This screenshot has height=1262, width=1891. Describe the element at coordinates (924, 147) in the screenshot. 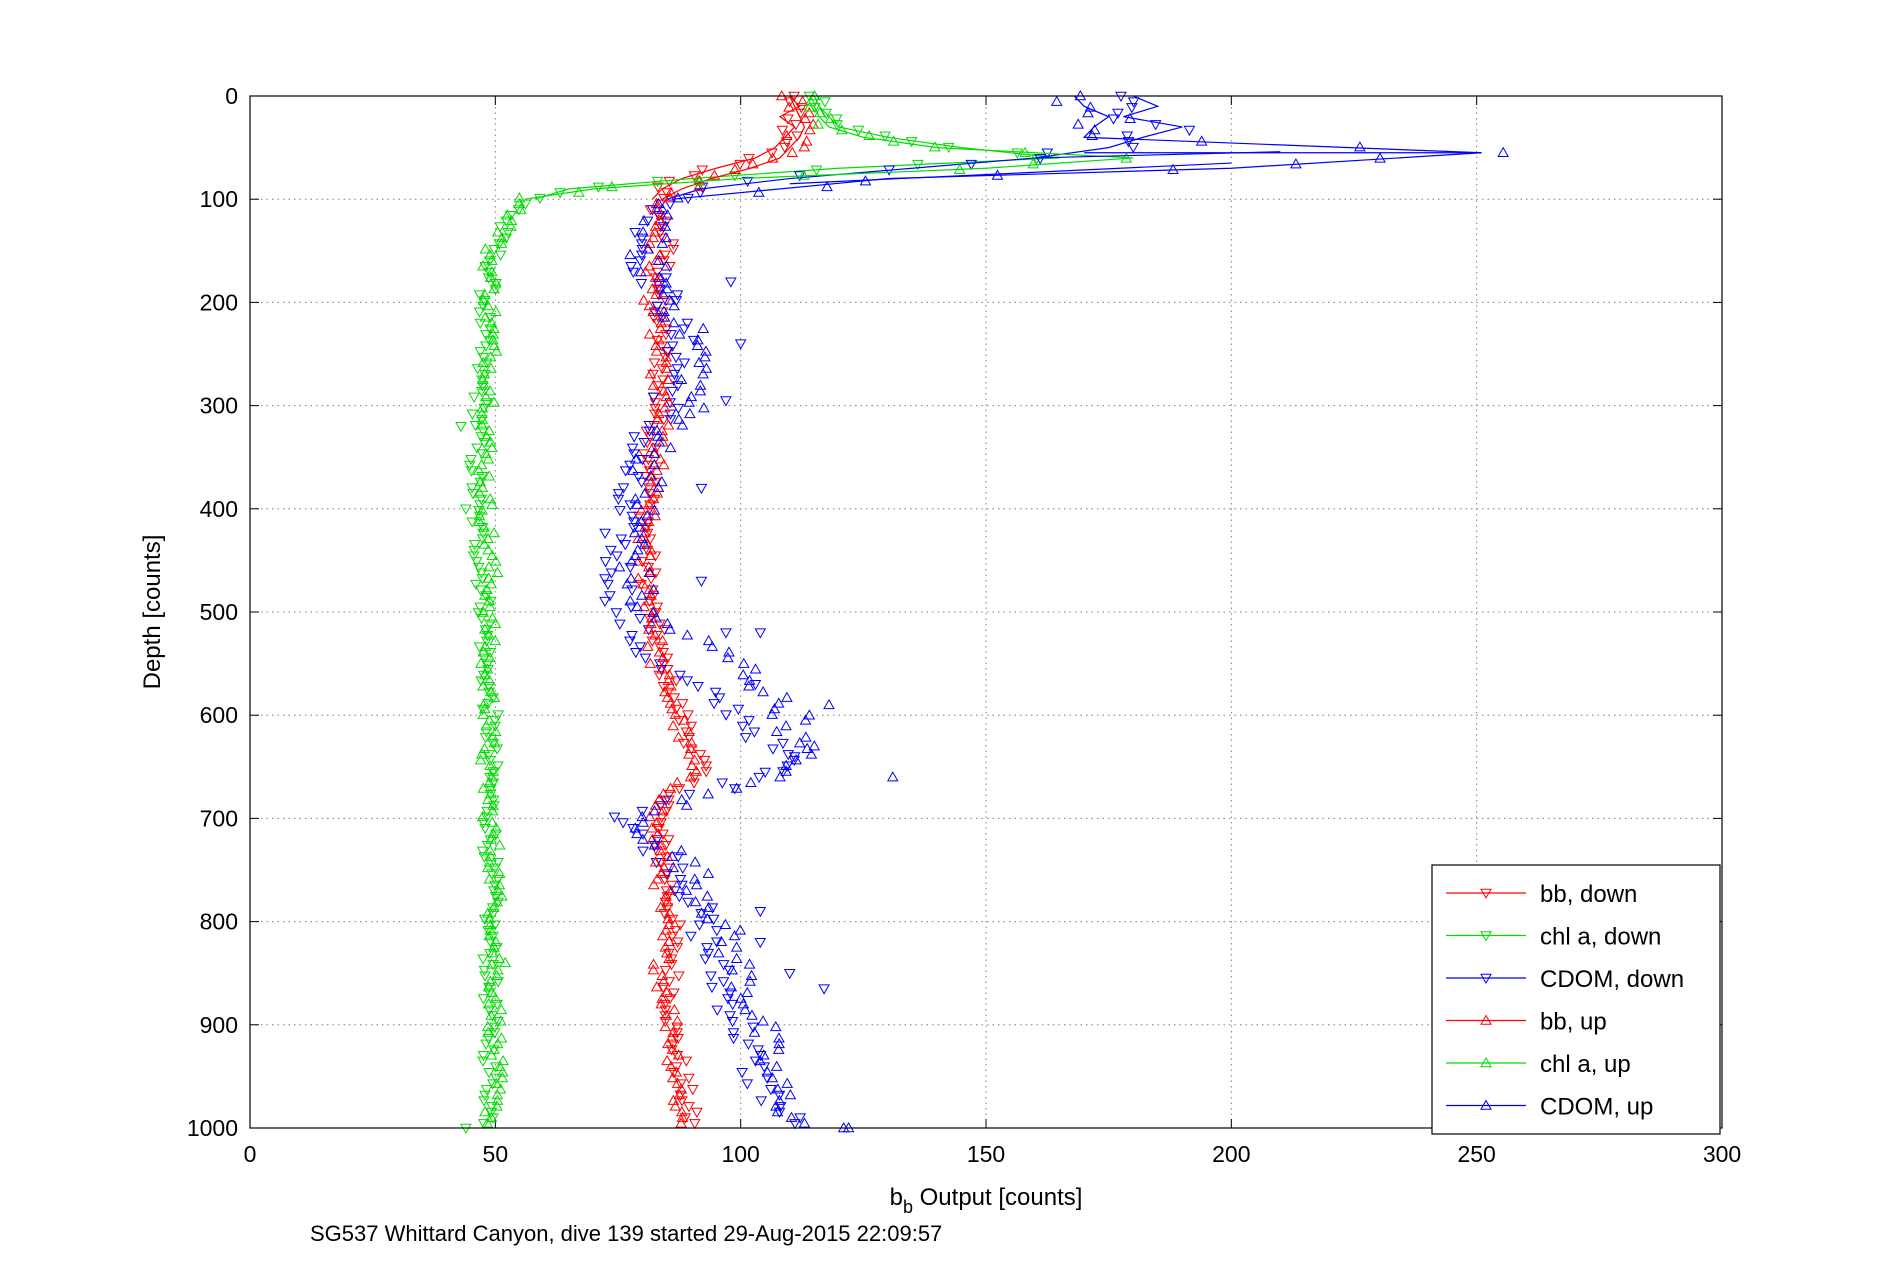

I see `series-line` at that location.